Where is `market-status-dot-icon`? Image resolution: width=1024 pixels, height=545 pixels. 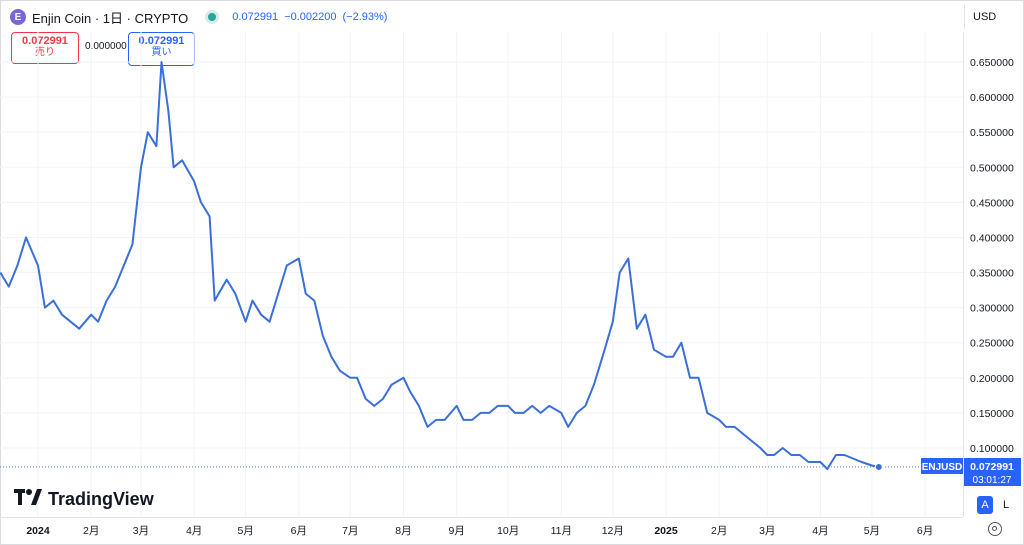 market-status-dot-icon is located at coordinates (212, 17).